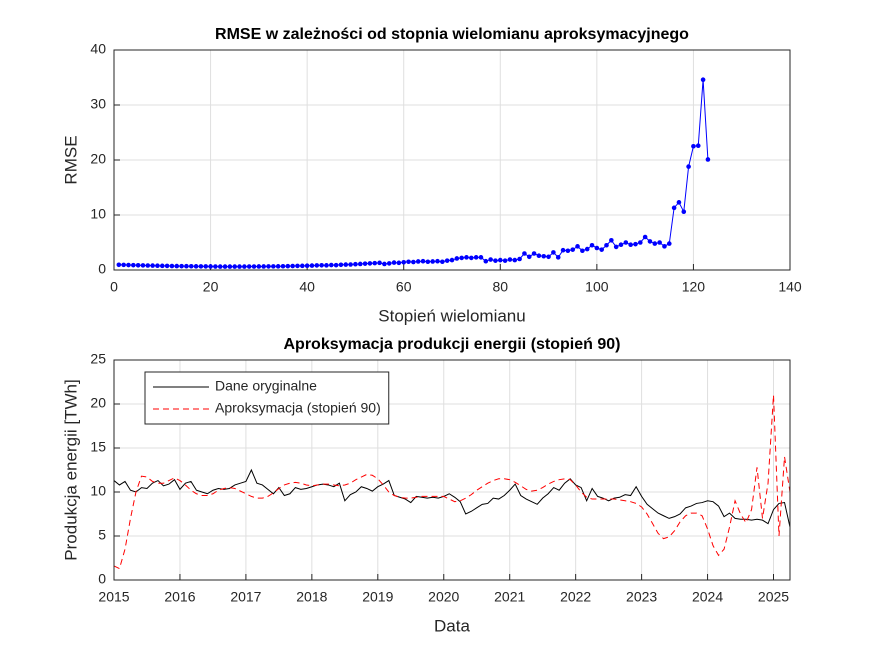 The image size is (875, 656). What do you see at coordinates (707, 597) in the screenshot?
I see `x-tick-label: 2024` at bounding box center [707, 597].